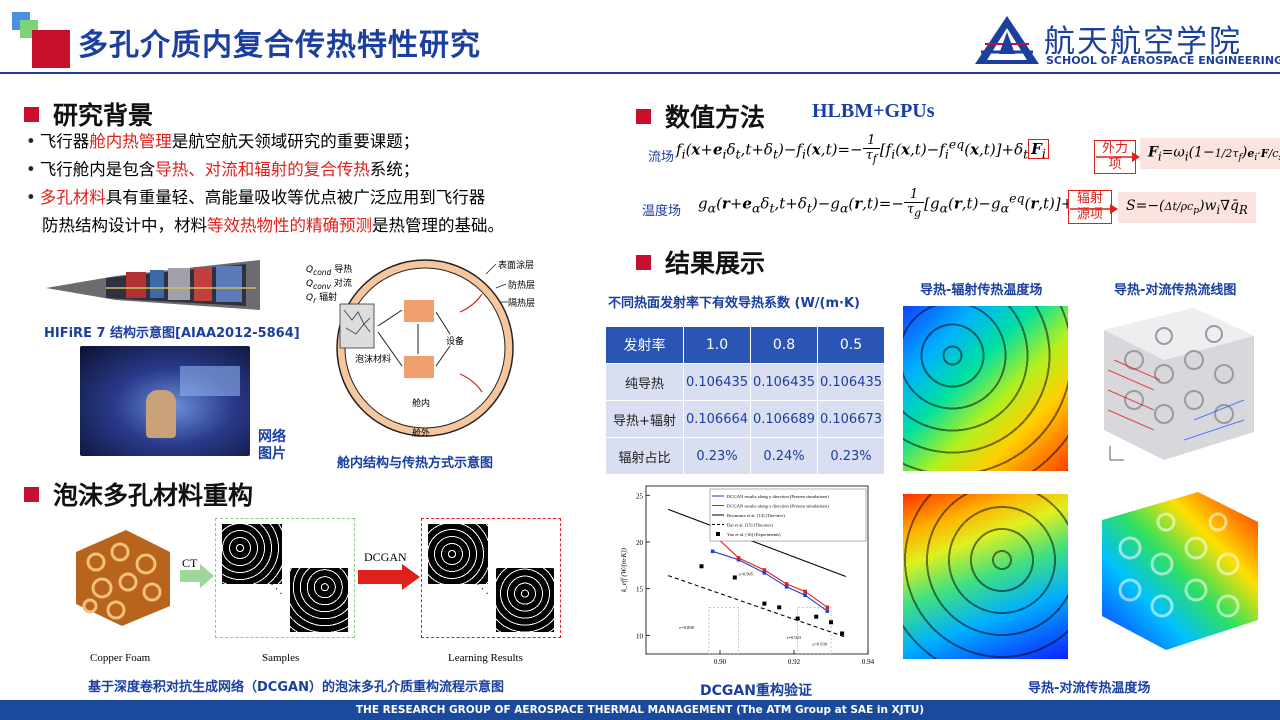  What do you see at coordinates (172, 333) in the screenshot?
I see `hifire-caption: HIFiRE 7 结构示意图[AIAA2012-5864]` at bounding box center [172, 333].